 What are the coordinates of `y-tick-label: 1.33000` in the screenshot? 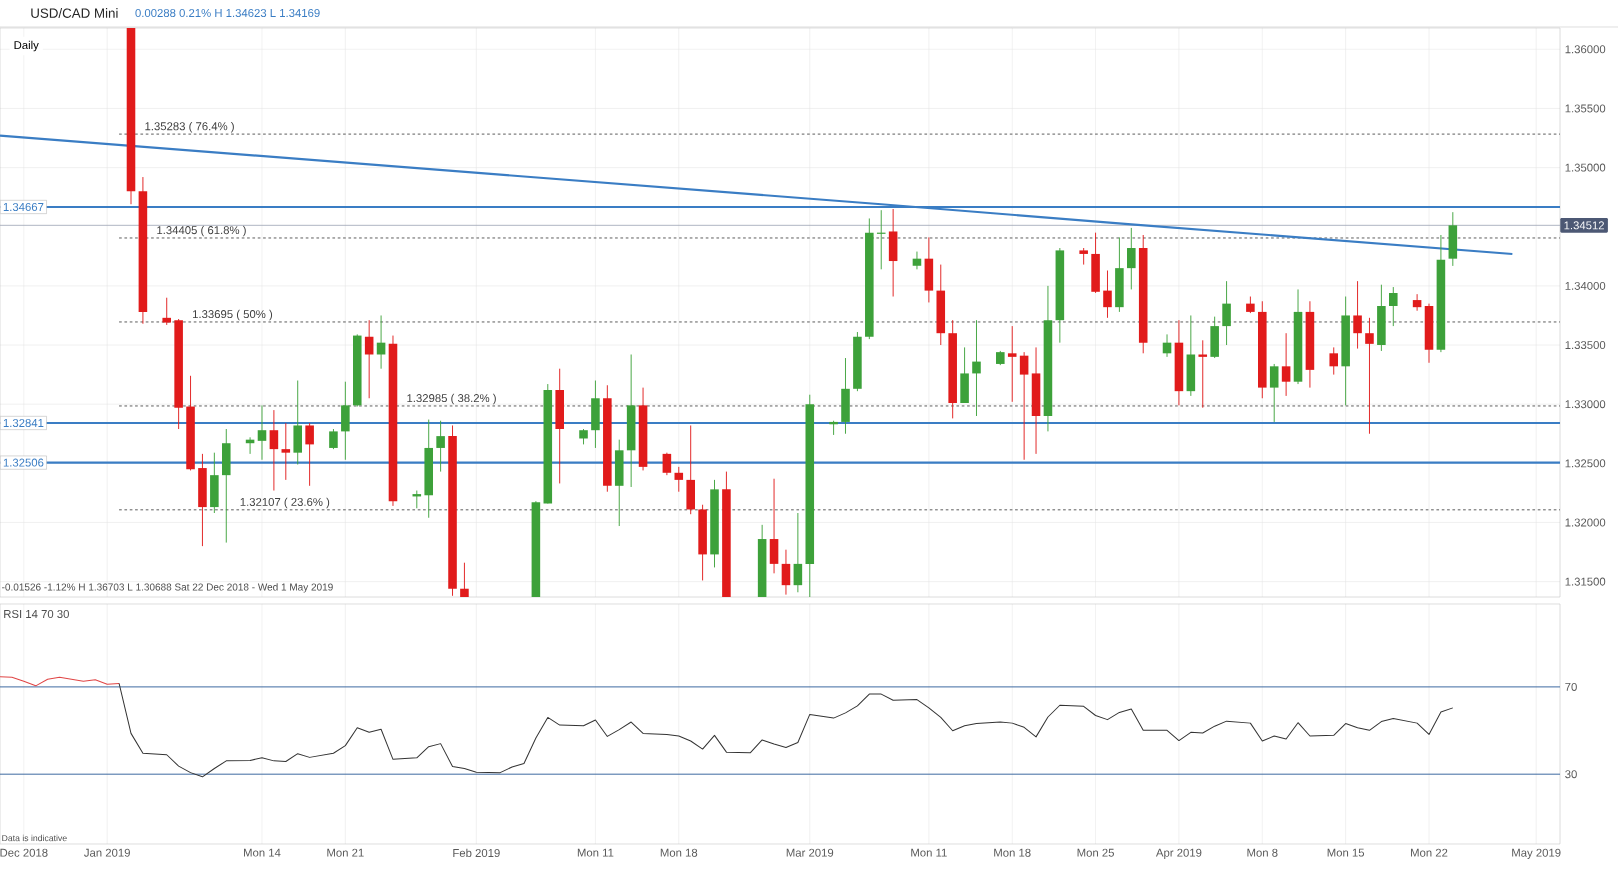 It's located at (1585, 404).